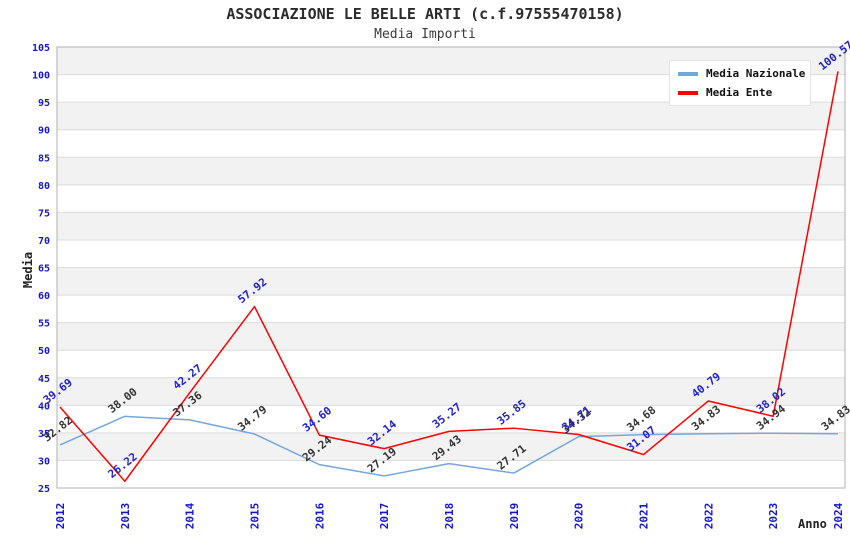 This screenshot has width=850, height=550. Describe the element at coordinates (41, 48) in the screenshot. I see `y-axis-tick-label: 105` at that location.